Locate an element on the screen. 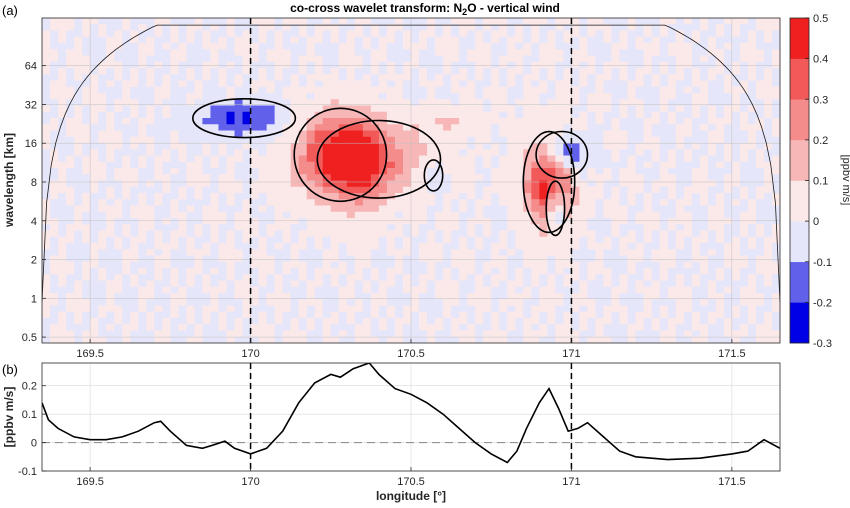 The image size is (850, 508). x-tick-label: 171 is located at coordinates (571, 354).